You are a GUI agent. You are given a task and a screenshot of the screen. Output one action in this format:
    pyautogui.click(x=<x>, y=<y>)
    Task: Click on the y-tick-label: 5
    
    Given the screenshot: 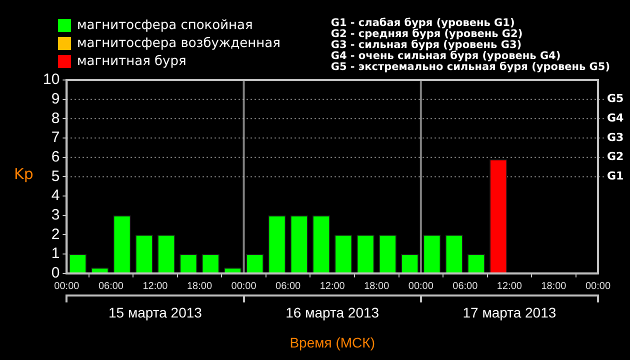 What is the action you would take?
    pyautogui.click(x=55, y=176)
    